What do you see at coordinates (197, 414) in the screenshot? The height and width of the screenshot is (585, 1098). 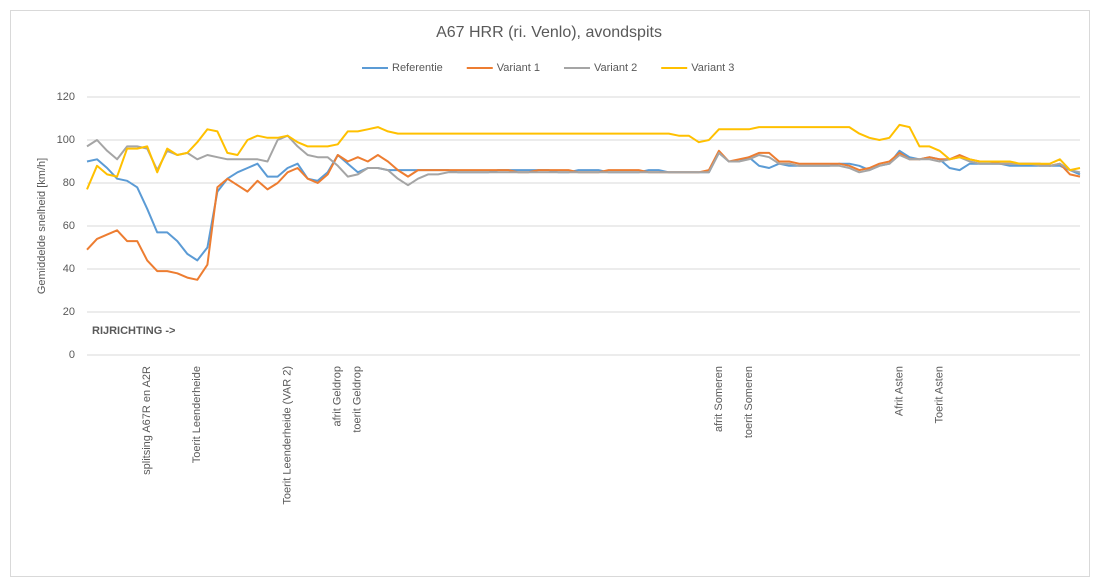 I see `x-tick-label: Toerit Leenderheide` at bounding box center [197, 414].